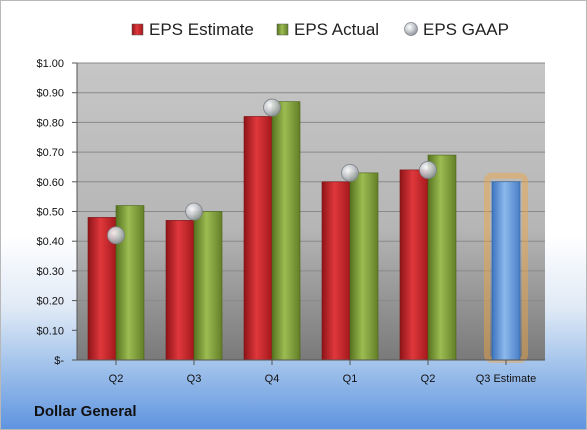 The height and width of the screenshot is (430, 587). What do you see at coordinates (50, 123) in the screenshot?
I see `y-tick-label: $0.80` at bounding box center [50, 123].